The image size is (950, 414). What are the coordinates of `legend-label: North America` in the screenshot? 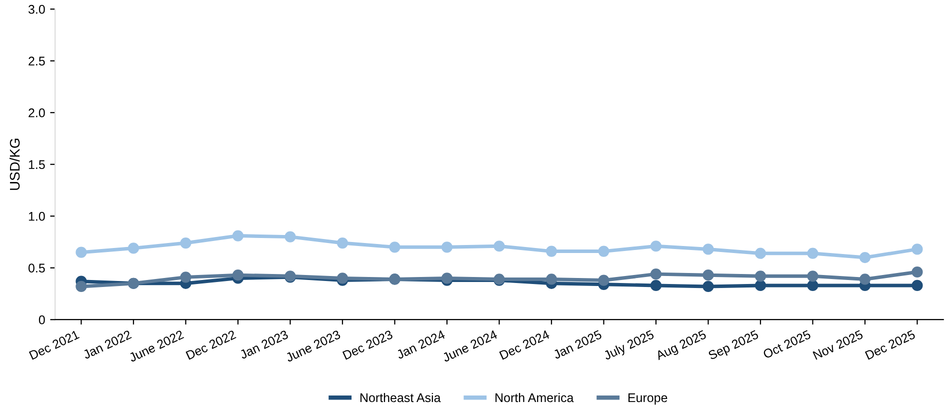 It's located at (535, 397).